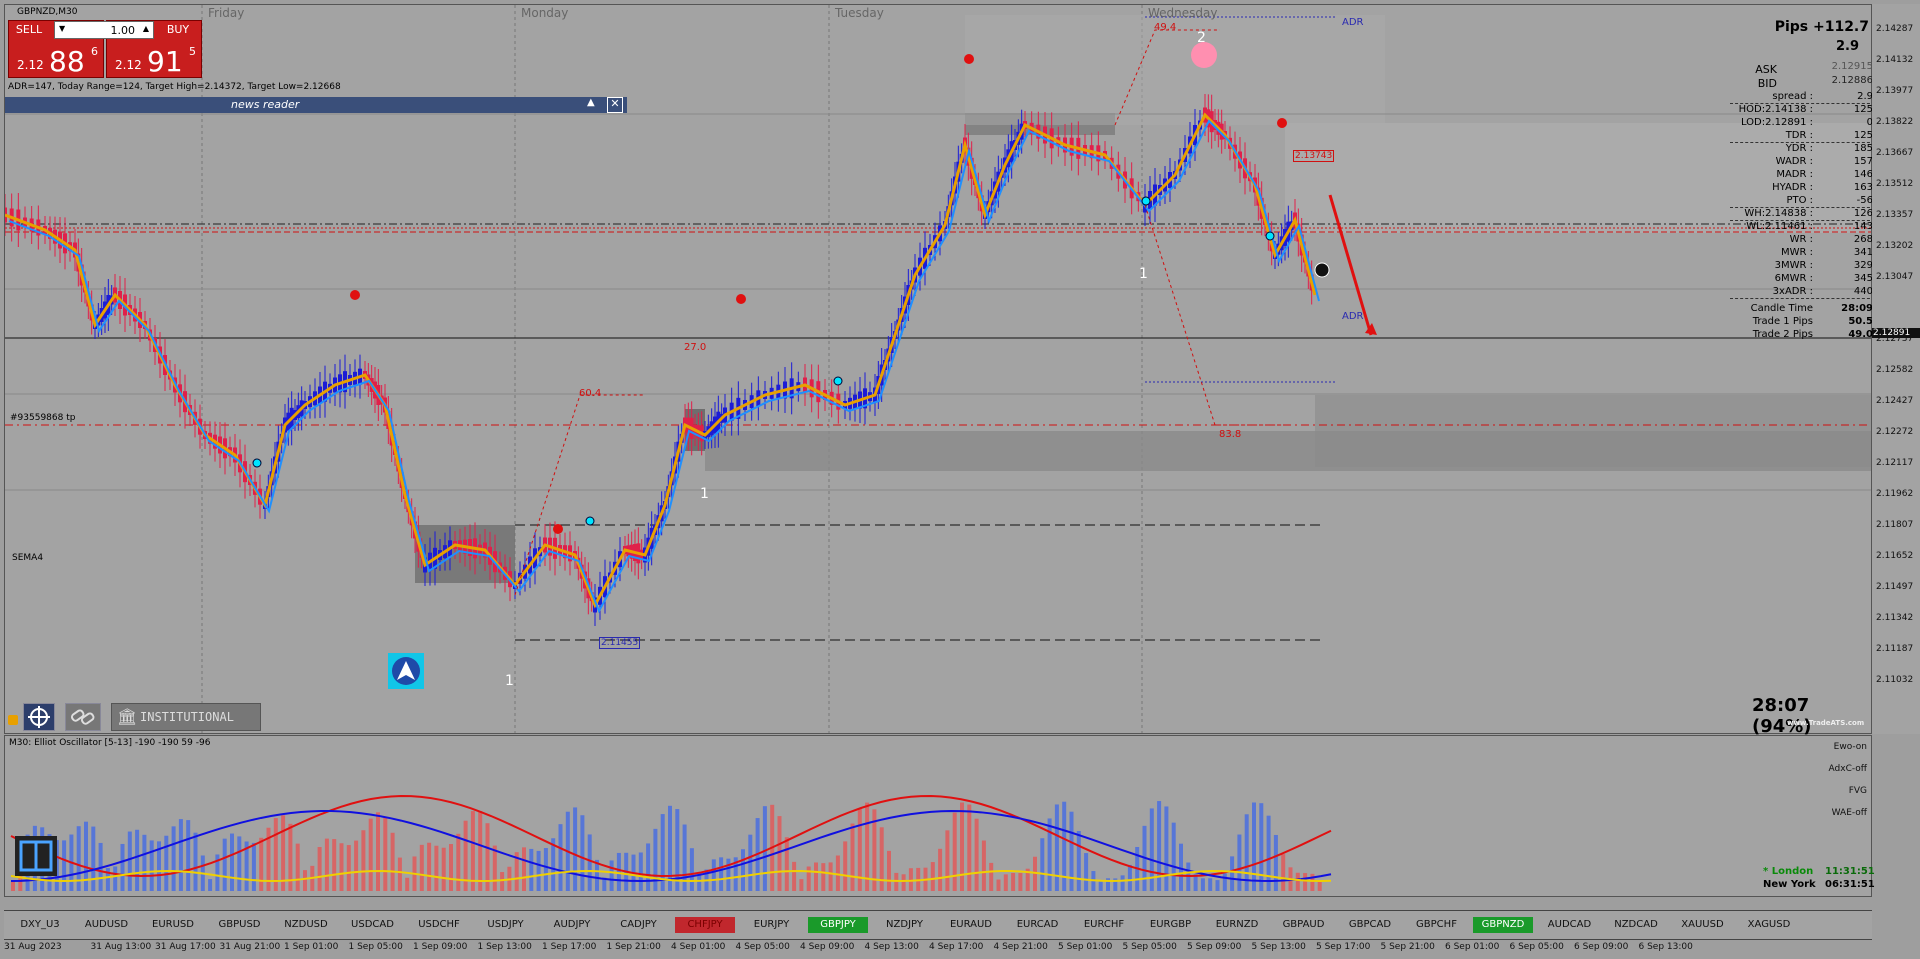 This screenshot has width=1920, height=959. Describe the element at coordinates (83, 717) in the screenshot. I see `link-button` at that location.